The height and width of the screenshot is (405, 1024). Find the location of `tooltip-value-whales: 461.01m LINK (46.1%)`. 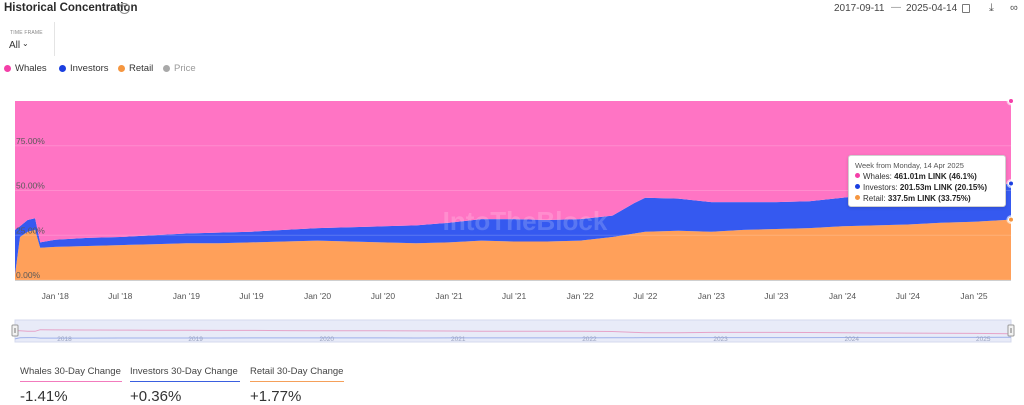

tooltip-value-whales: 461.01m LINK (46.1%) is located at coordinates (935, 176).